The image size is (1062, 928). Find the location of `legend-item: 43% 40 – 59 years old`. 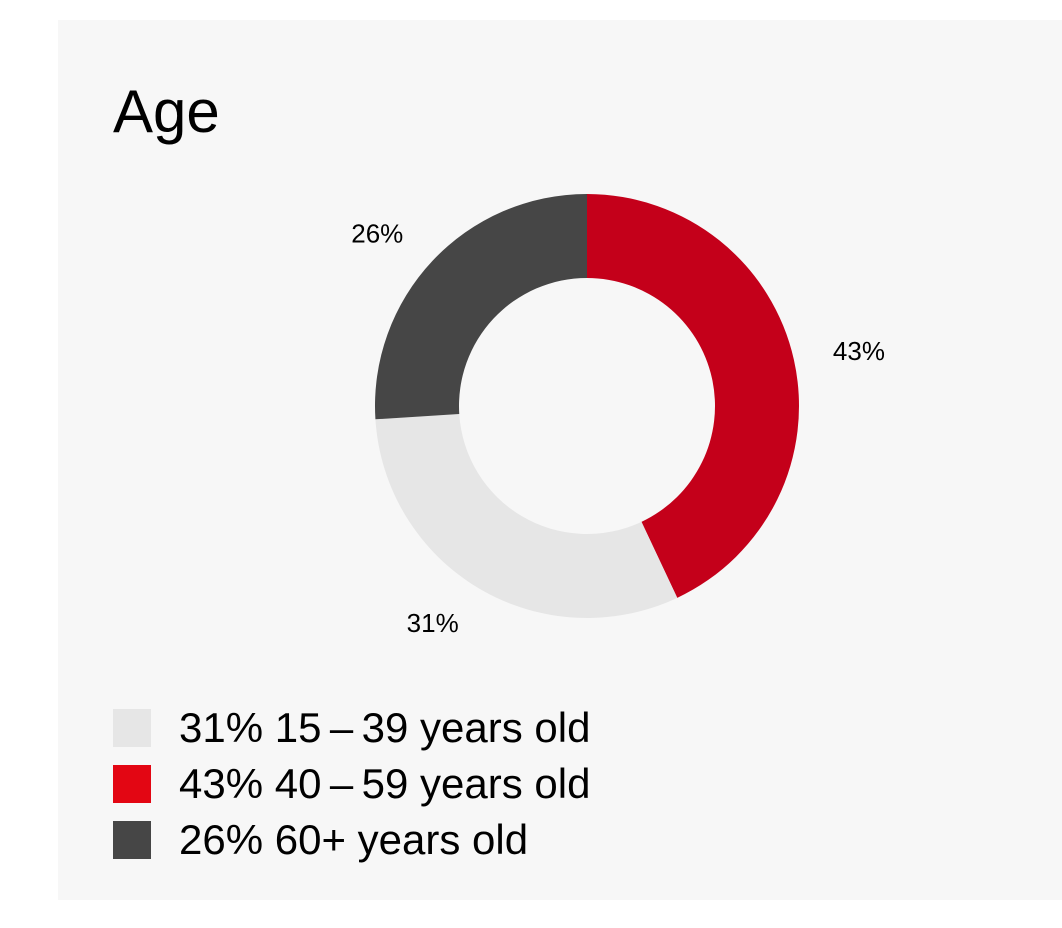

legend-item: 43% 40 – 59 years old is located at coordinates (351, 784).